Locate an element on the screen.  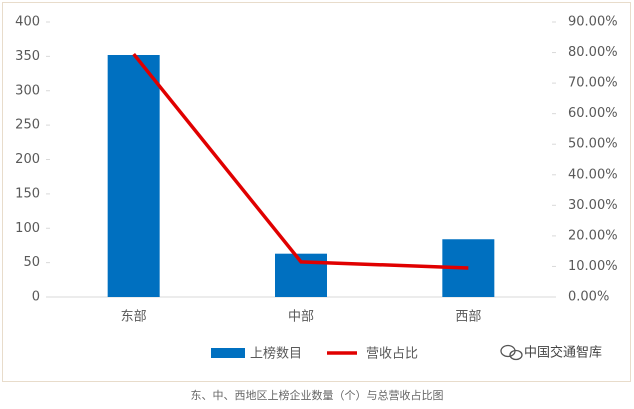
y2-tick-label: 20.00% is located at coordinates (593, 235).